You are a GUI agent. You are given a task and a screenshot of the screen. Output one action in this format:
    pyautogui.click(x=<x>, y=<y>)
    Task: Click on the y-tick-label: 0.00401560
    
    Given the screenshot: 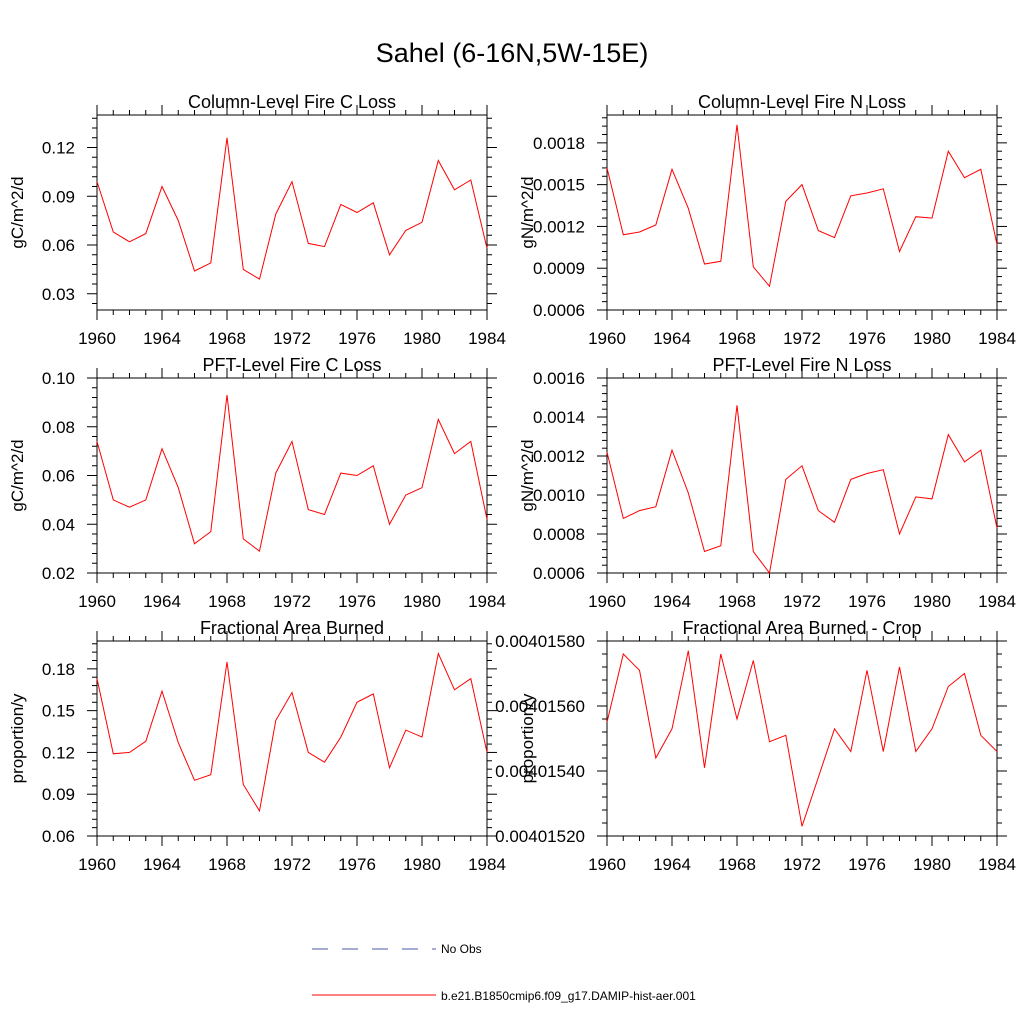 What is the action you would take?
    pyautogui.click(x=540, y=706)
    